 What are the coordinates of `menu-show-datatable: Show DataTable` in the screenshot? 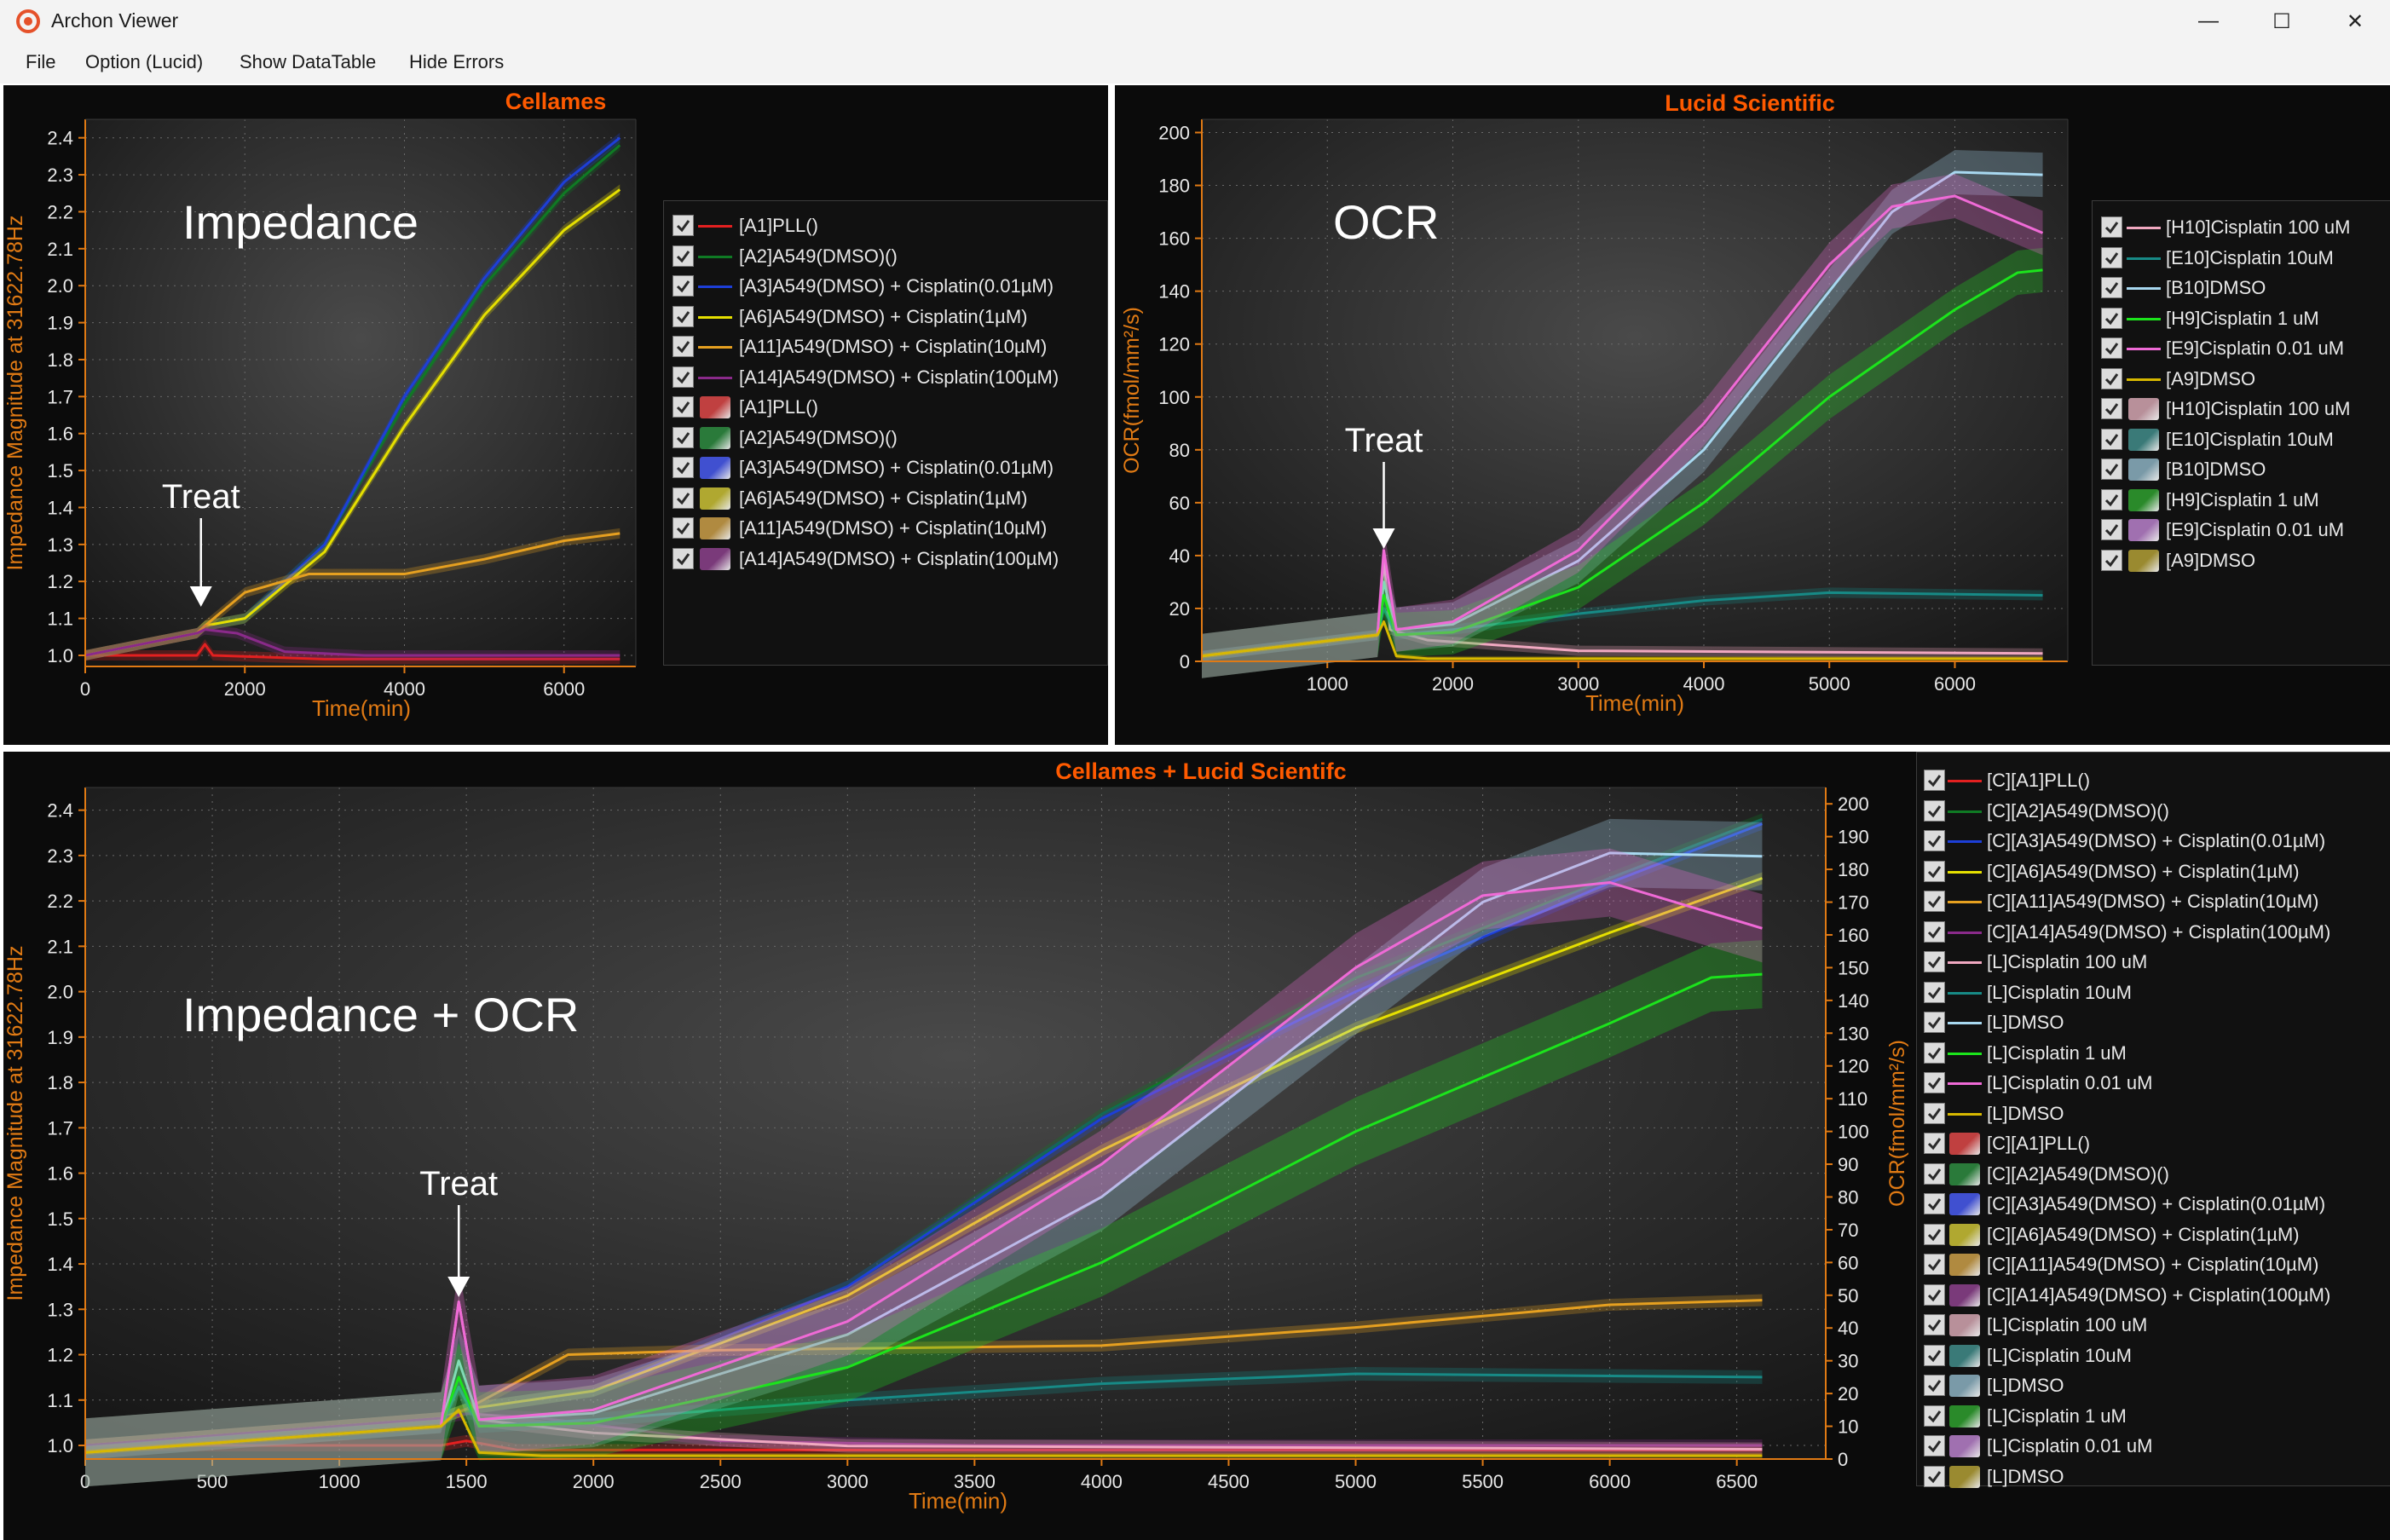 It's located at (308, 61).